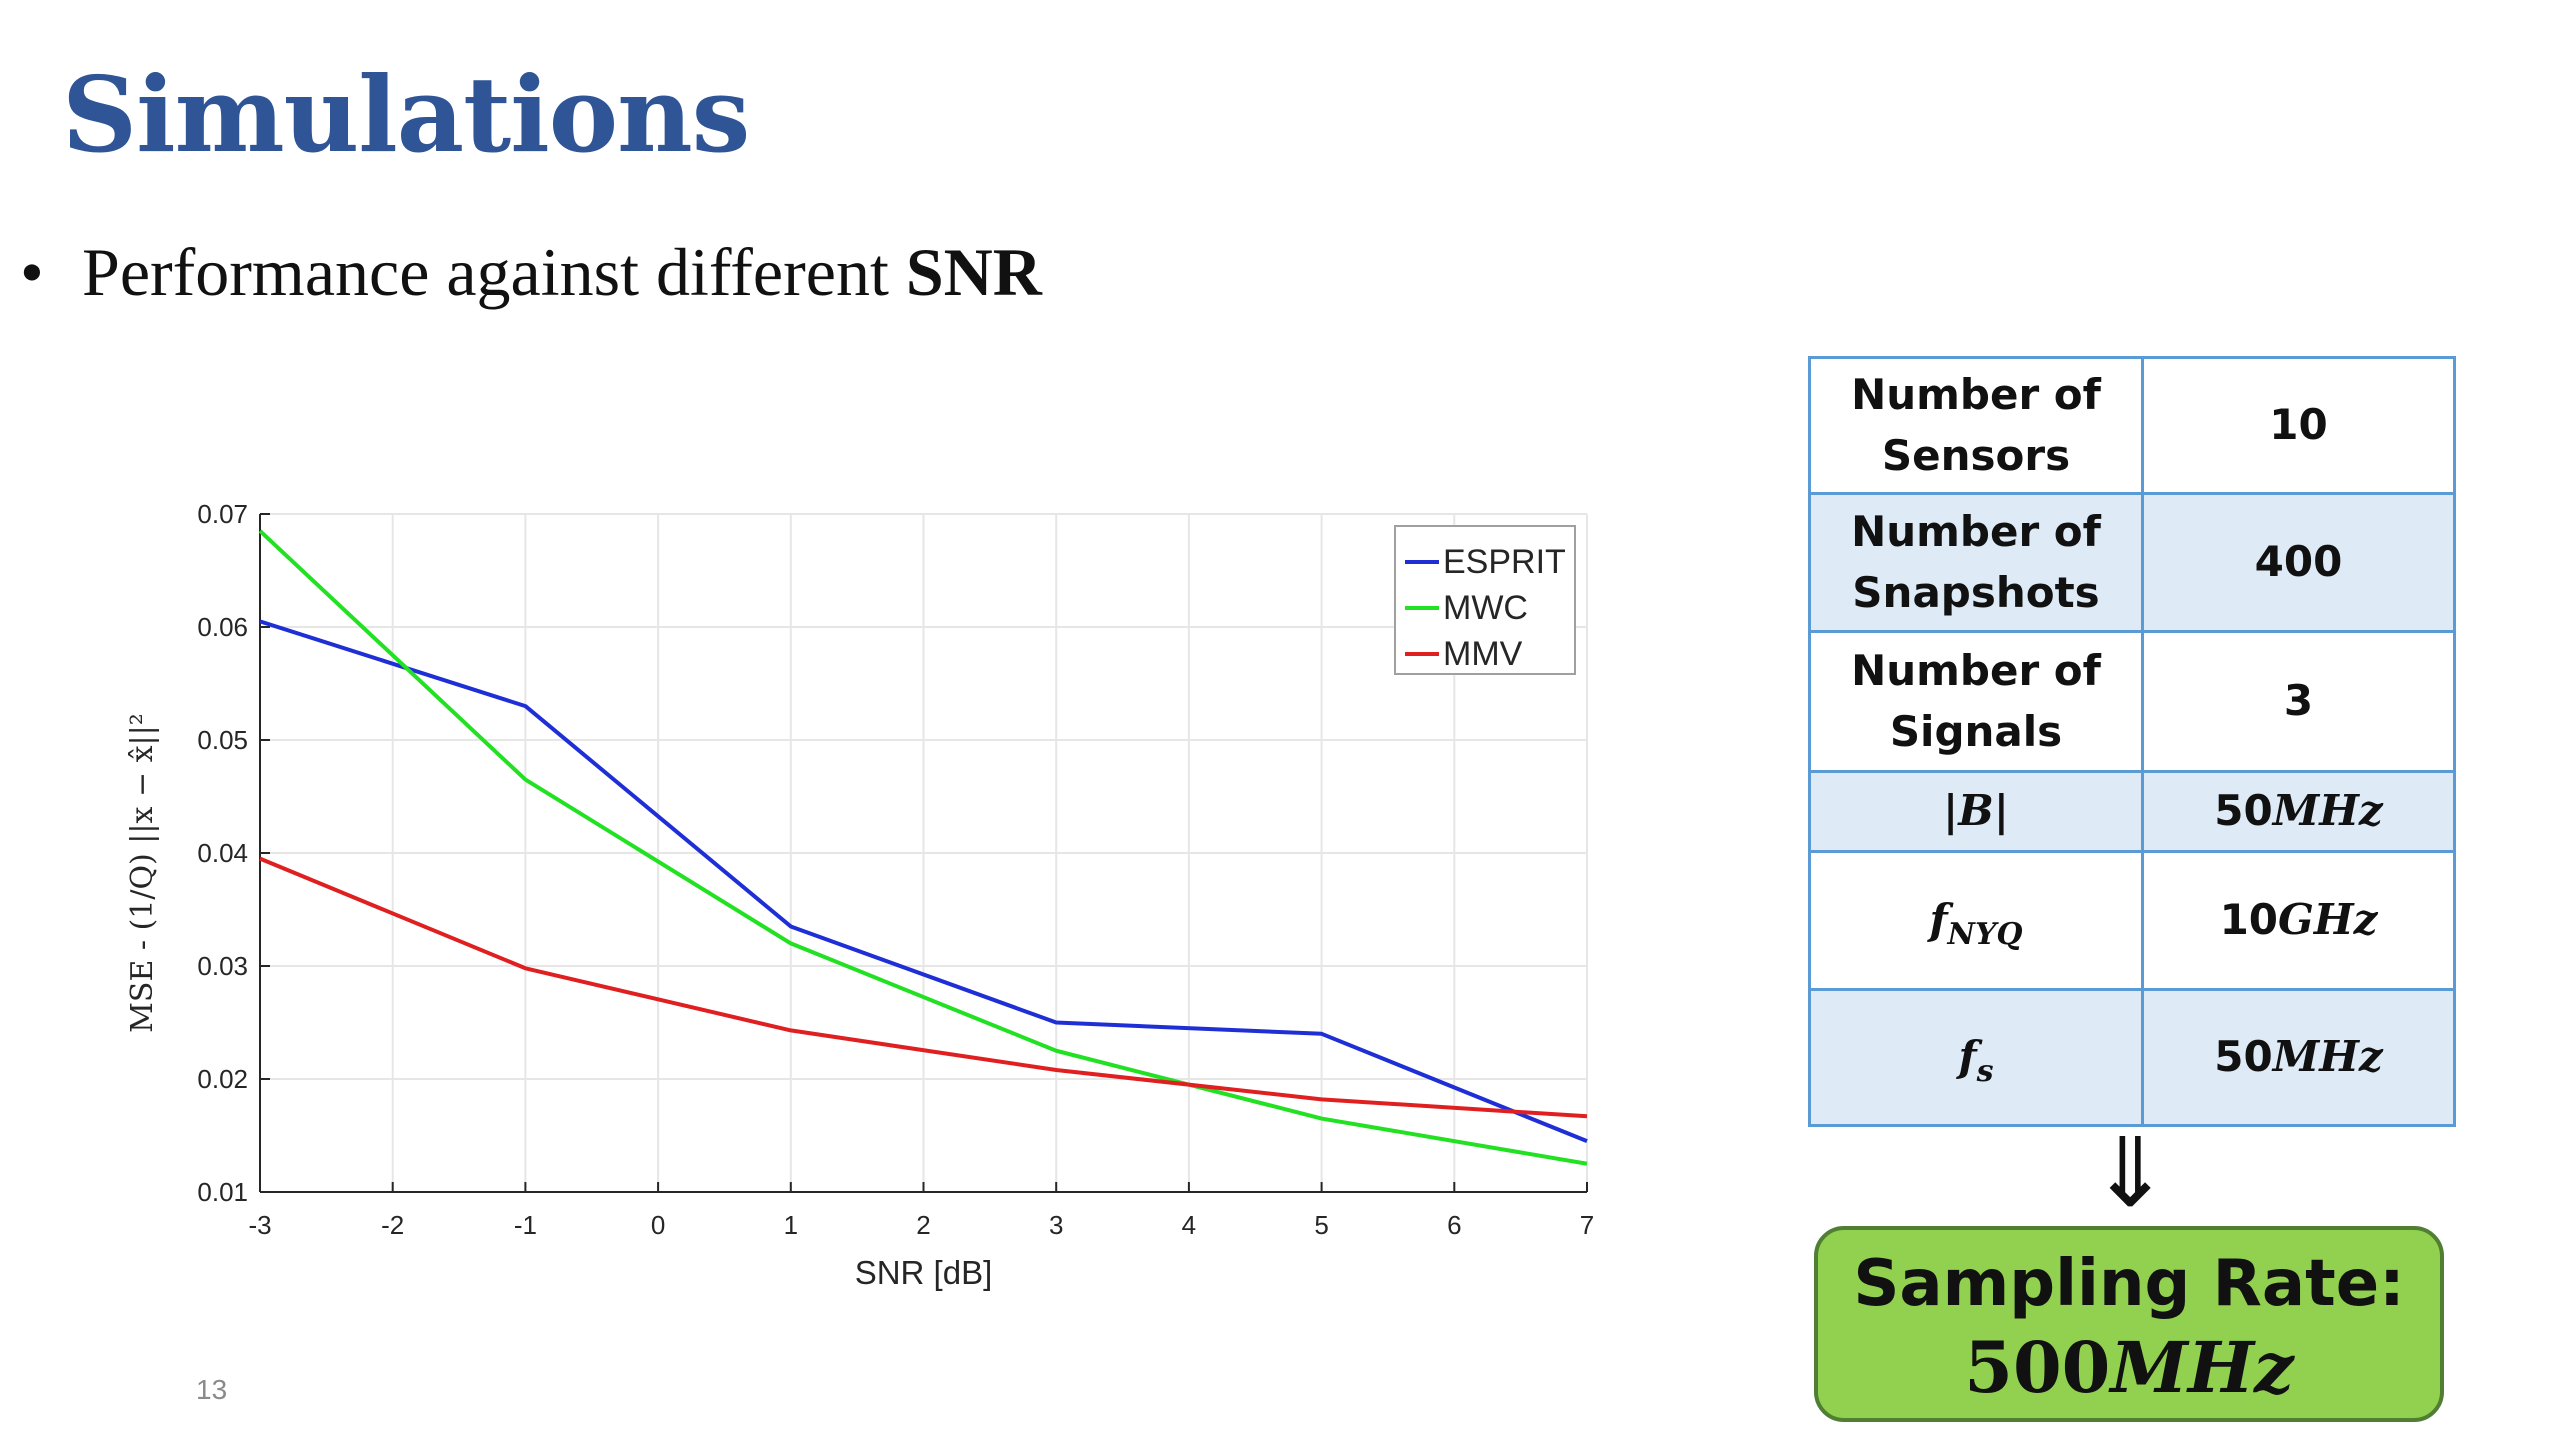  Describe the element at coordinates (222, 1079) in the screenshot. I see `y-tick-label: 0.02` at that location.